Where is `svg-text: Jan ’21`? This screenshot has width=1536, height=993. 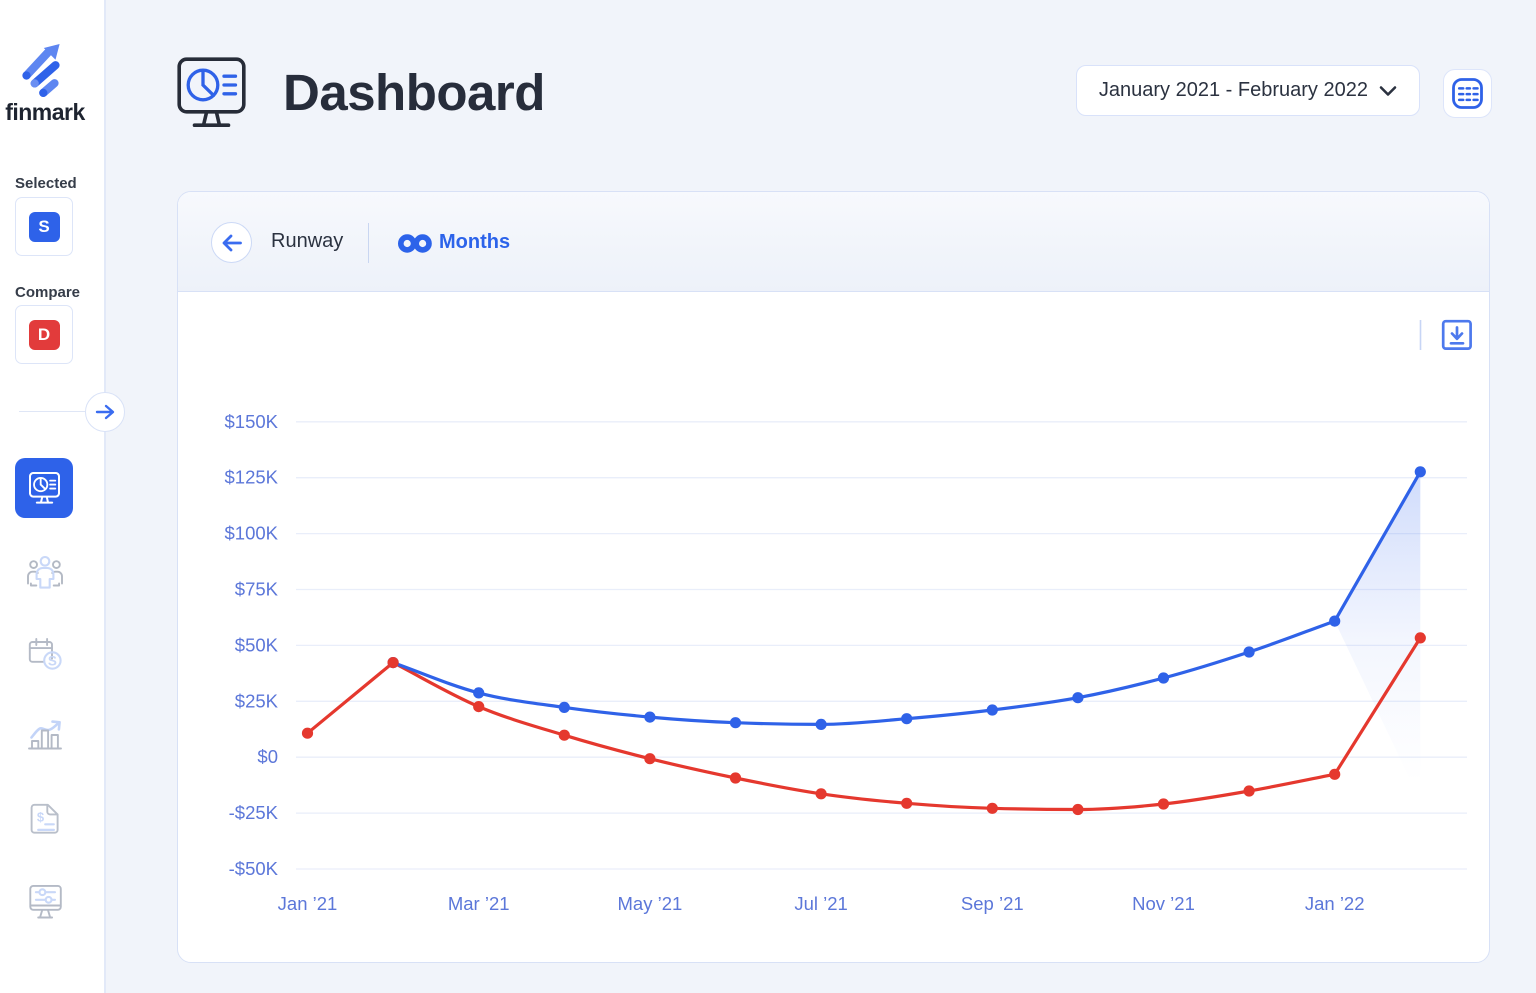
svg-text: Jan ’21 is located at coordinates (308, 903).